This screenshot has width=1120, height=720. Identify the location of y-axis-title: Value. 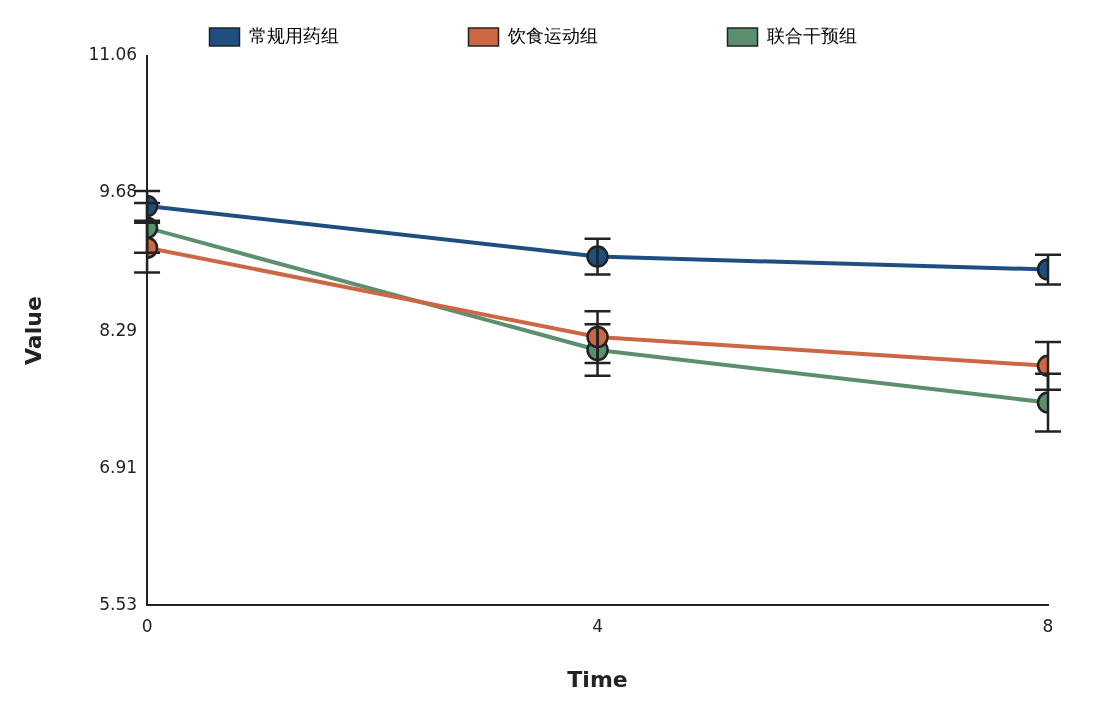
(33, 330).